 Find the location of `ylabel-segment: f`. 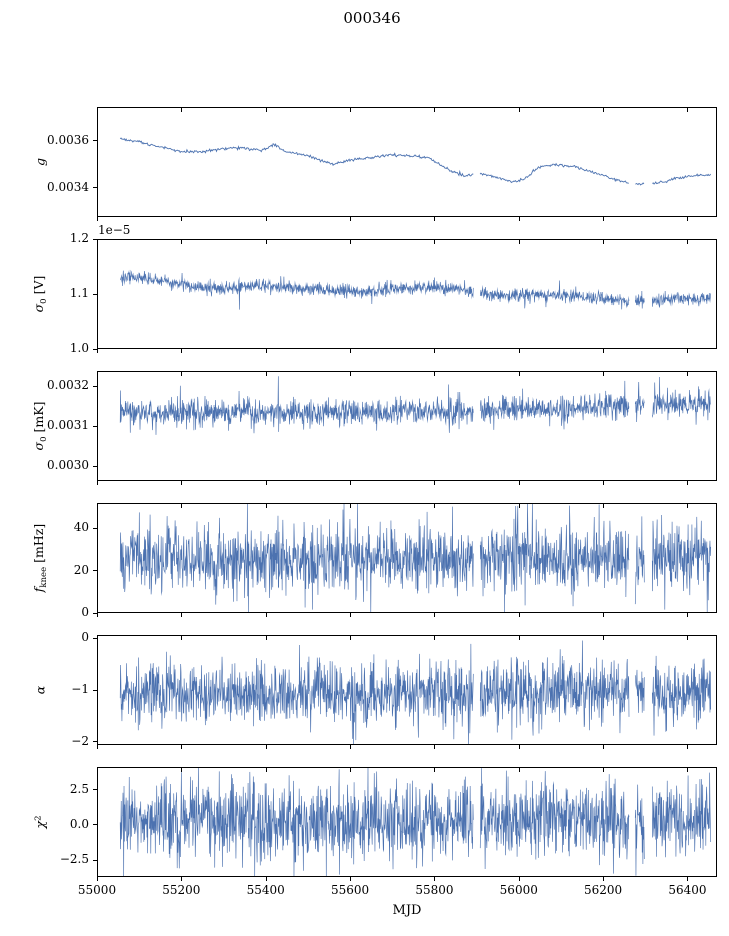

ylabel-segment: f is located at coordinates (38, 590).